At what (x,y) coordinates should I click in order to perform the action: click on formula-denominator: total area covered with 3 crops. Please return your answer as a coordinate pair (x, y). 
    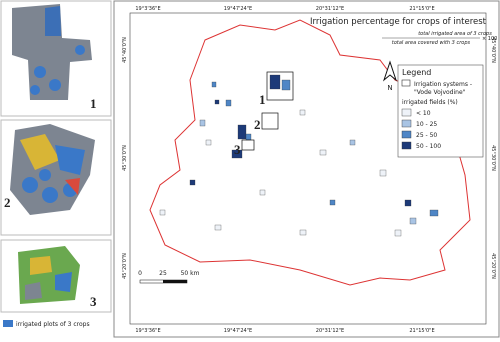
    Looking at the image, I should click on (431, 43).